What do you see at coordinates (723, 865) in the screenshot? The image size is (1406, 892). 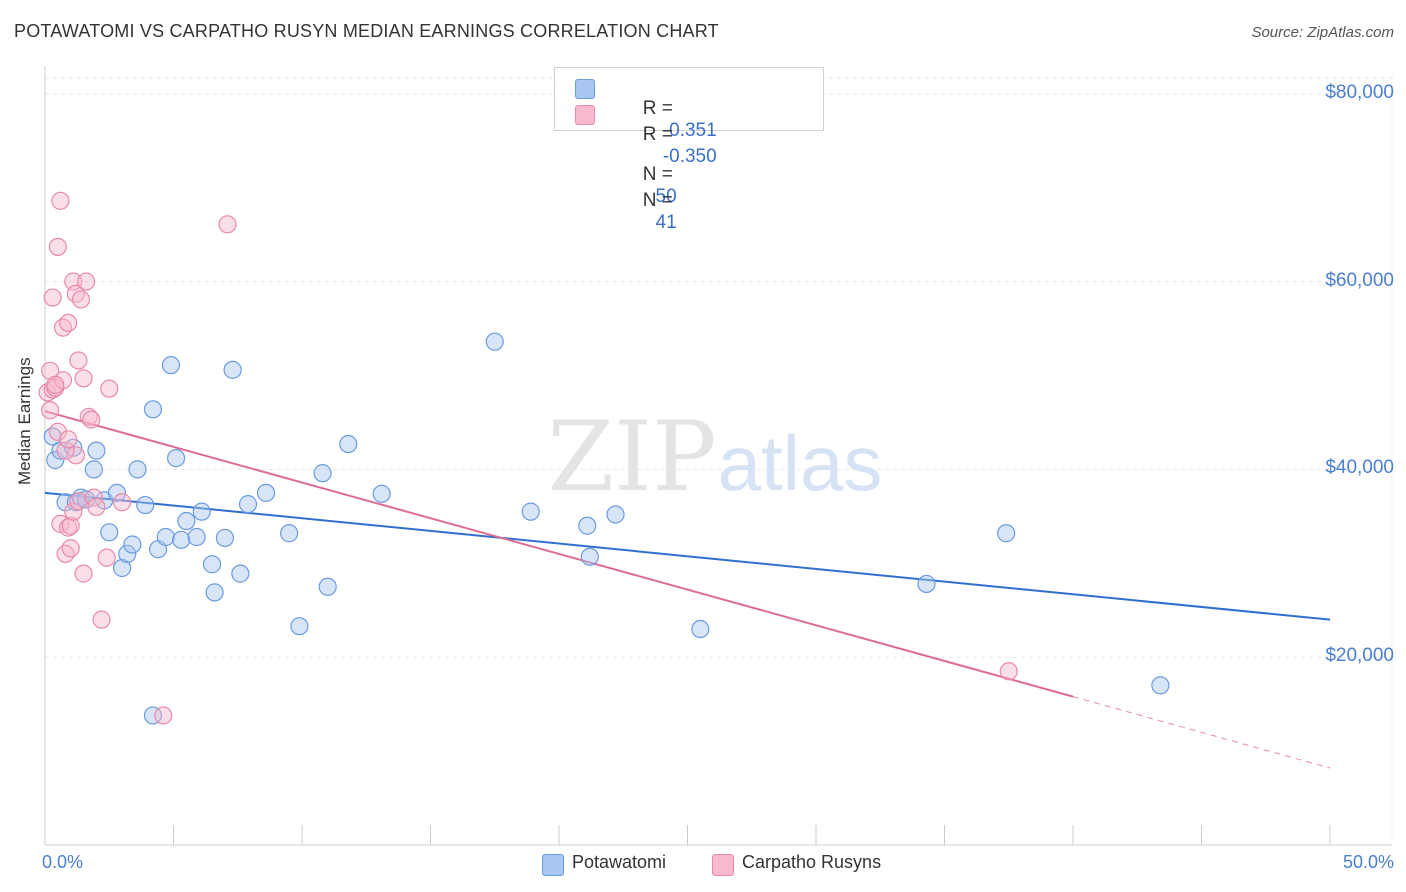 I see `series-legend-swatch-carpatho-rusyns` at bounding box center [723, 865].